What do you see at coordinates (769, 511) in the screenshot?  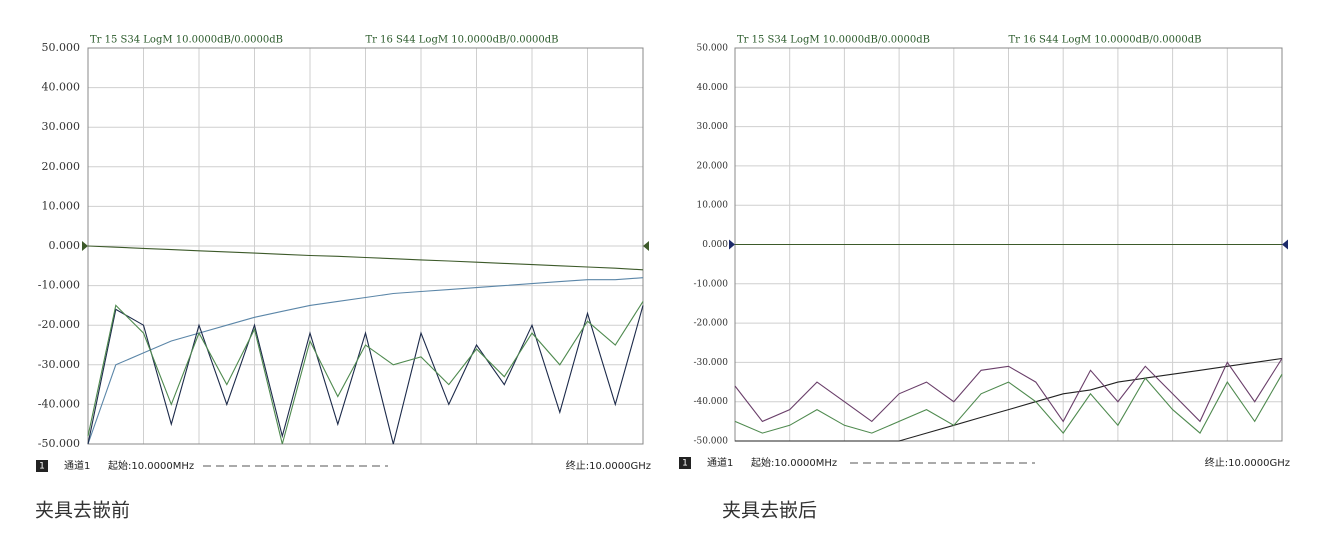 I see `caption: 夹具去嵌后` at bounding box center [769, 511].